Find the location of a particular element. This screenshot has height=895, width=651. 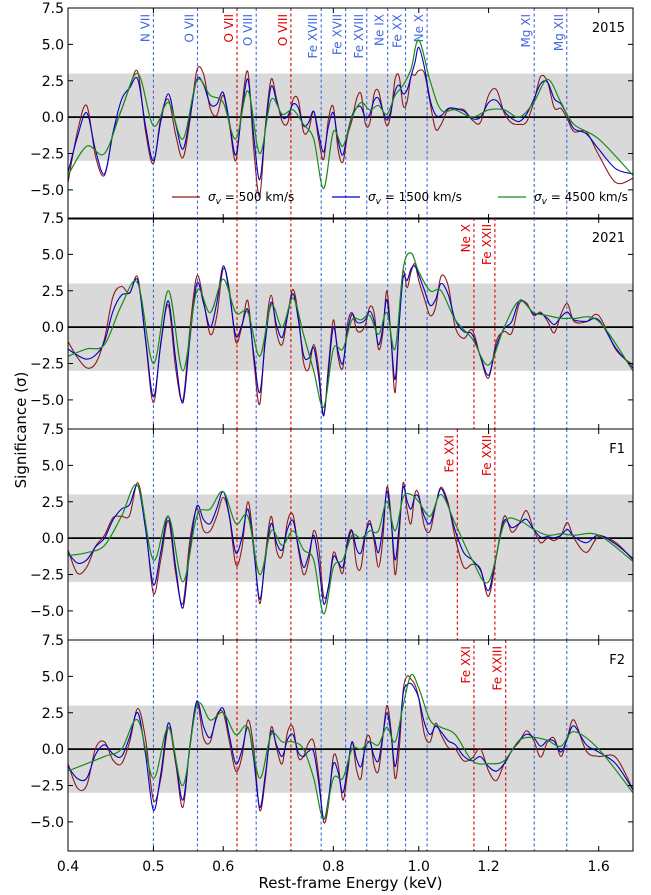

panel-label: 2021 is located at coordinates (608, 238).